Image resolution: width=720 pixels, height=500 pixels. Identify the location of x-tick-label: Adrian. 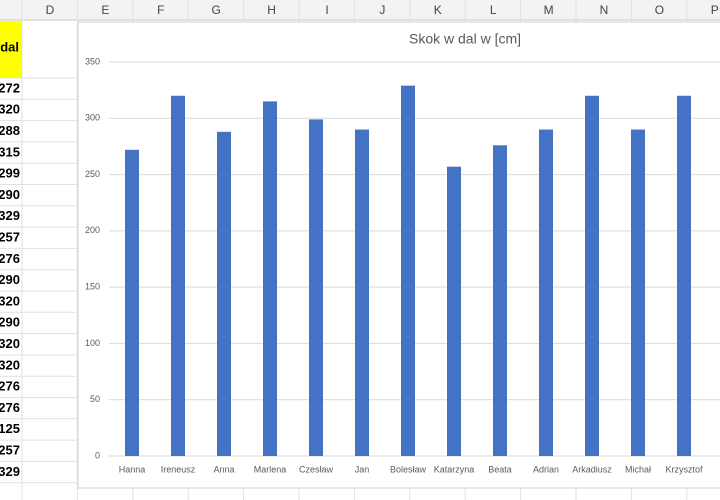
(546, 469).